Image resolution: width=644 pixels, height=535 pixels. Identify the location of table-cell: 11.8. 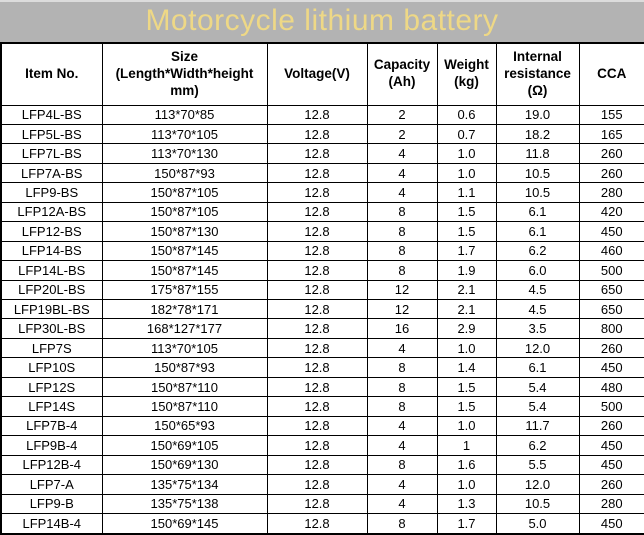
(537, 153).